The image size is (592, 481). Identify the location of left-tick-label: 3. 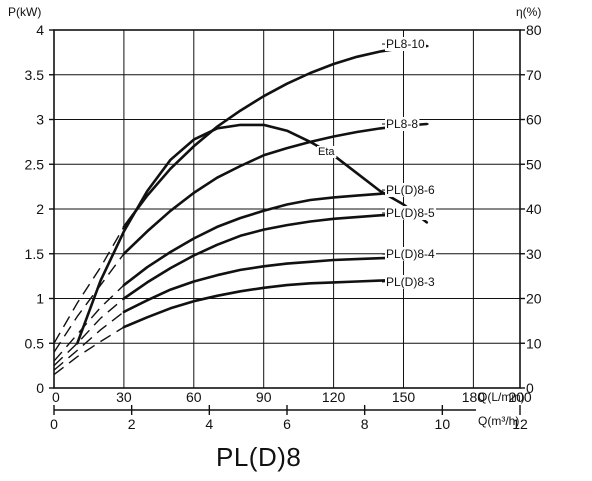
(40, 120).